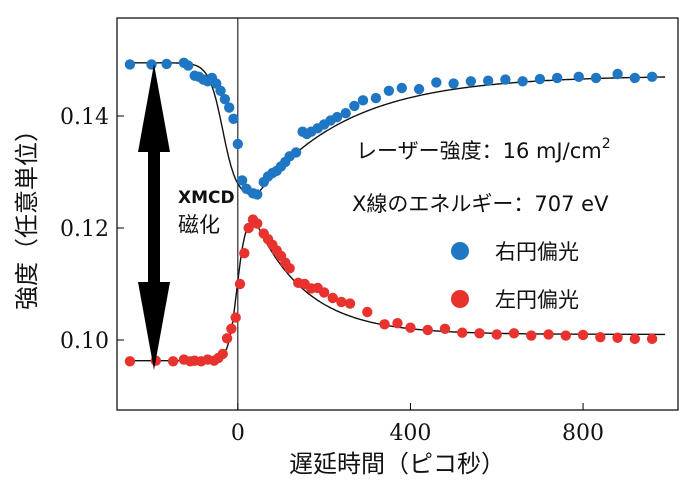  Describe the element at coordinates (606, 144) in the screenshot. I see `laser-intensity-superscript: 2` at that location.